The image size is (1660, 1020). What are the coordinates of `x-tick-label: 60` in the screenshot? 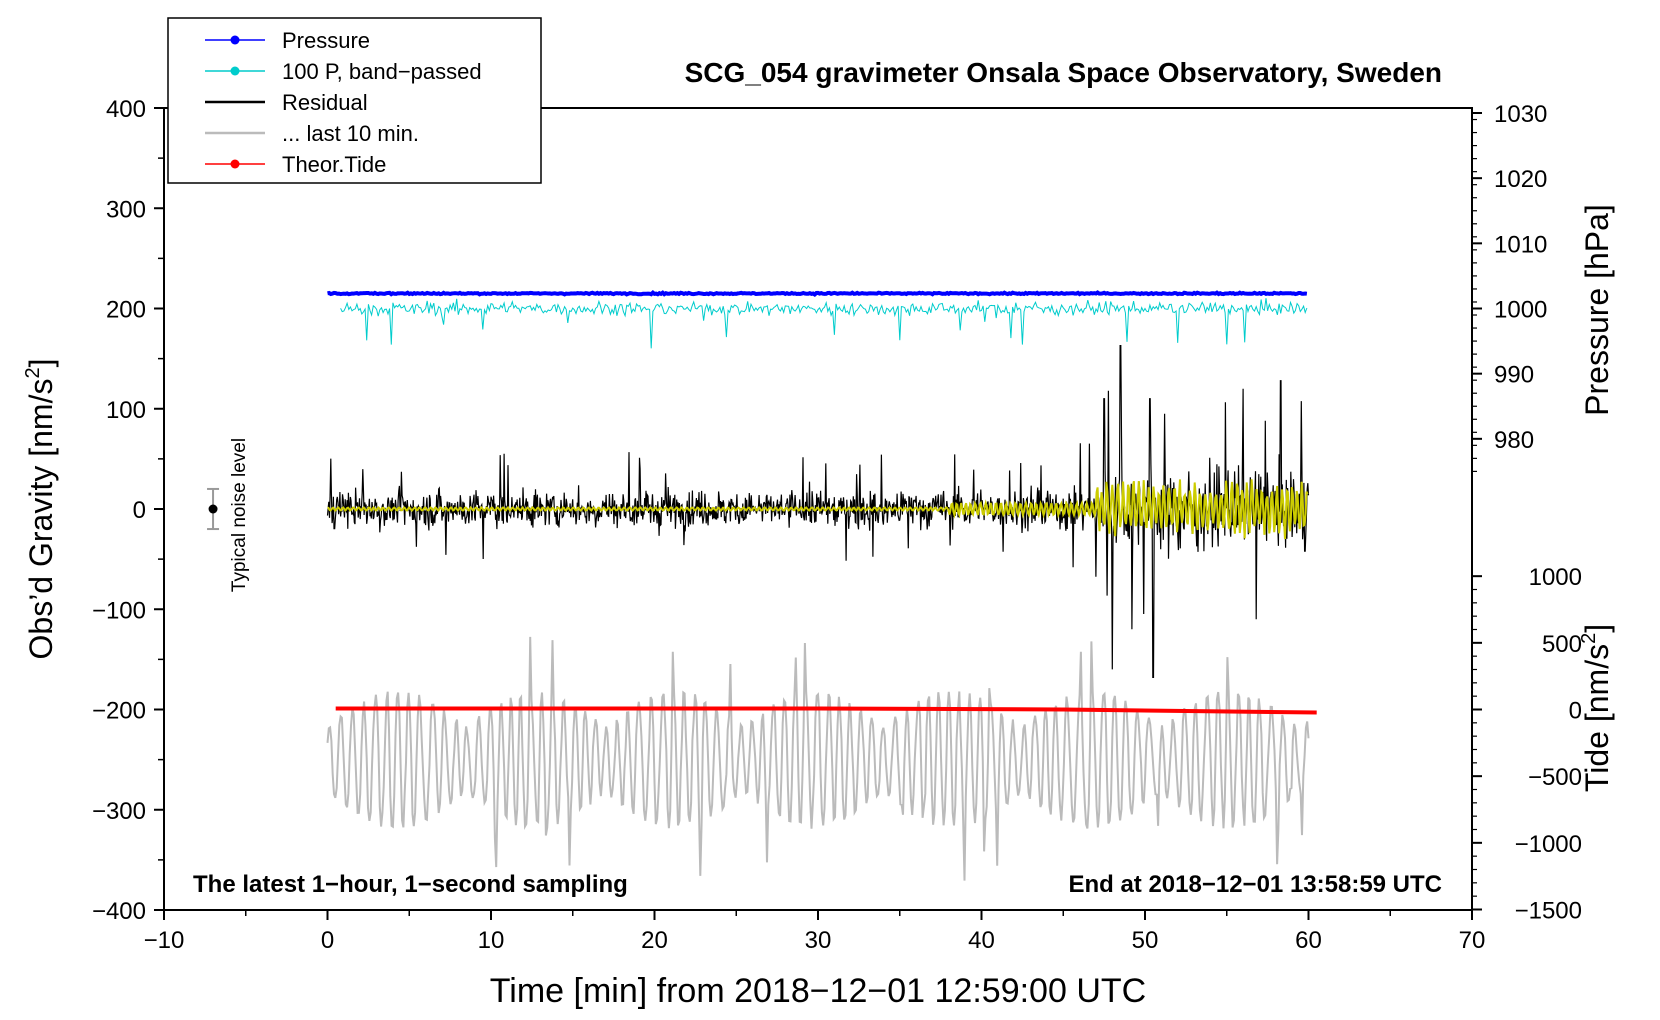 It's located at (1308, 940).